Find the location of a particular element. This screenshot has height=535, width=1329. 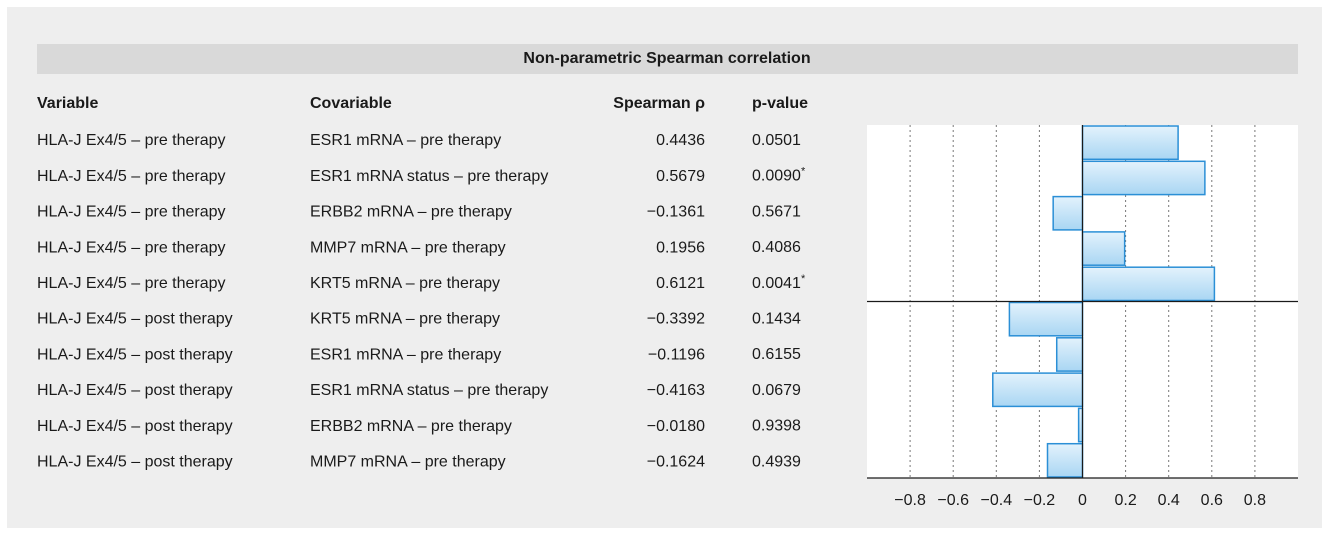

p-value-number: 0.5671 is located at coordinates (776, 212).